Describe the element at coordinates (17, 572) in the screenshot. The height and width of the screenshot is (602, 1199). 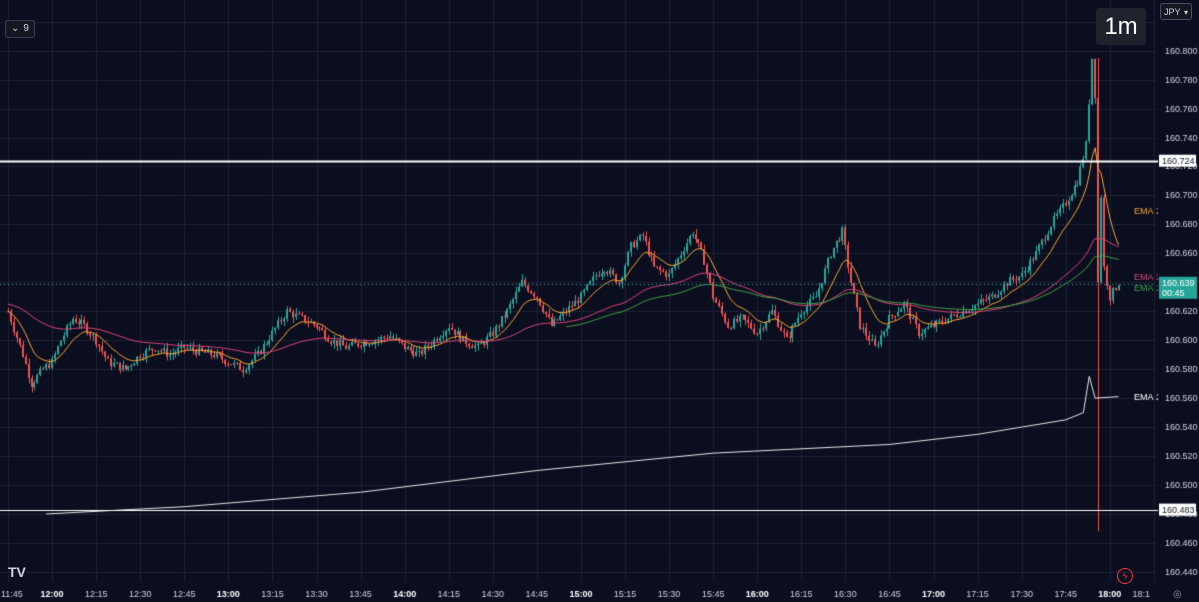
I see `tradingview-logo-icon: TV` at that location.